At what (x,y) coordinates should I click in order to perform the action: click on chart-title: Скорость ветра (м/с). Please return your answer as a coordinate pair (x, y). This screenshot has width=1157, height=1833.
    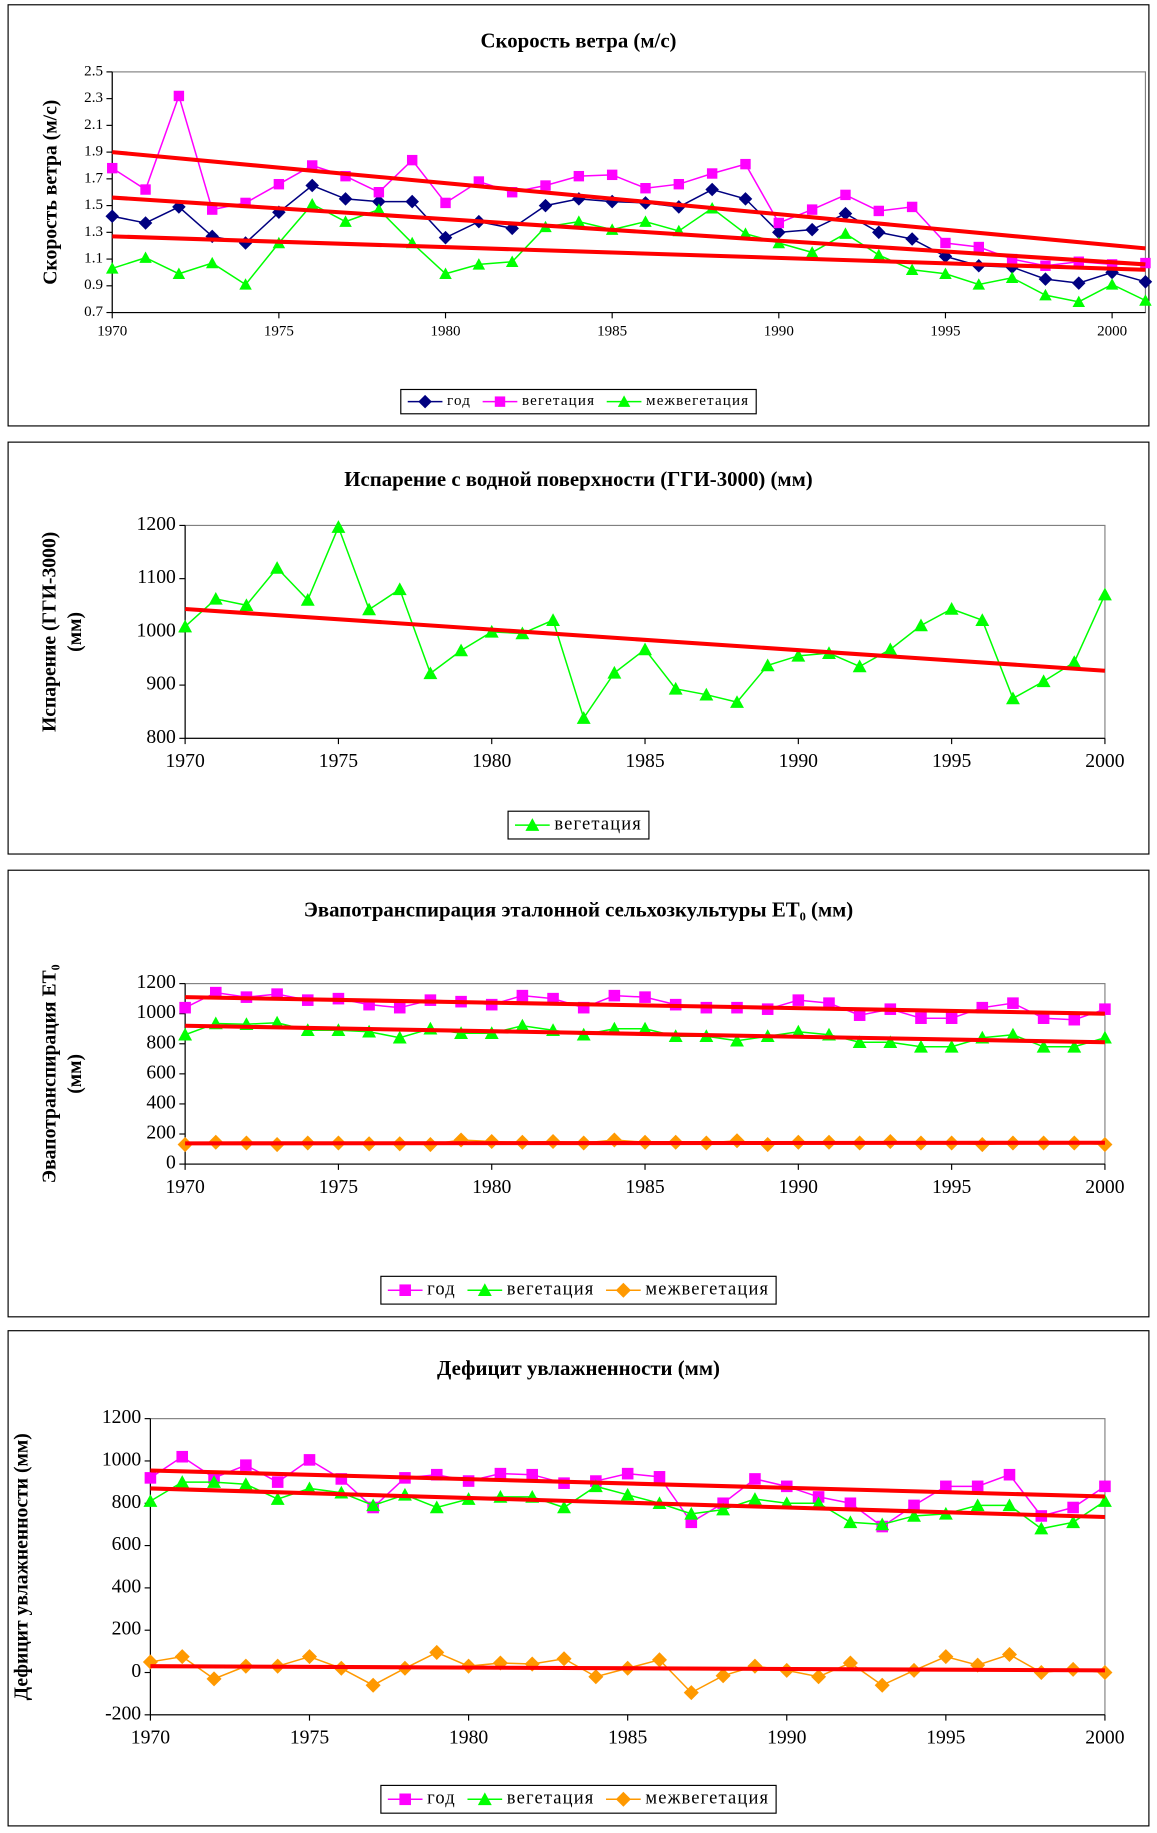
    Looking at the image, I should click on (578, 41).